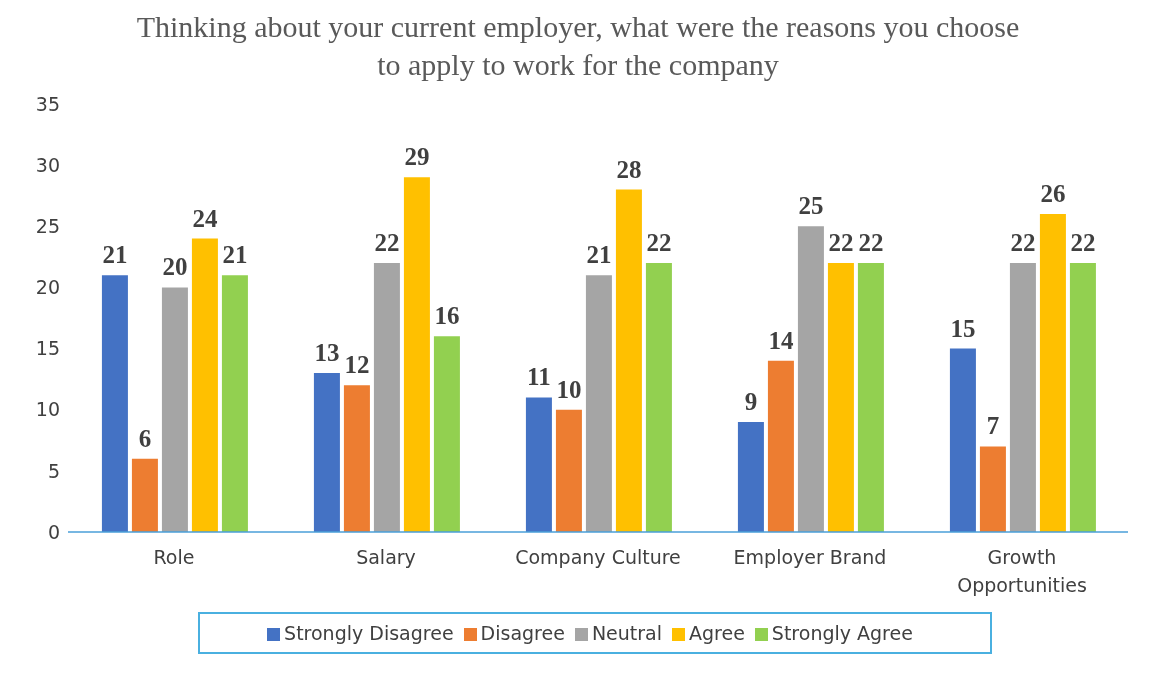 The width and height of the screenshot is (1158, 684). I want to click on legend-label: Agree, so click(717, 633).